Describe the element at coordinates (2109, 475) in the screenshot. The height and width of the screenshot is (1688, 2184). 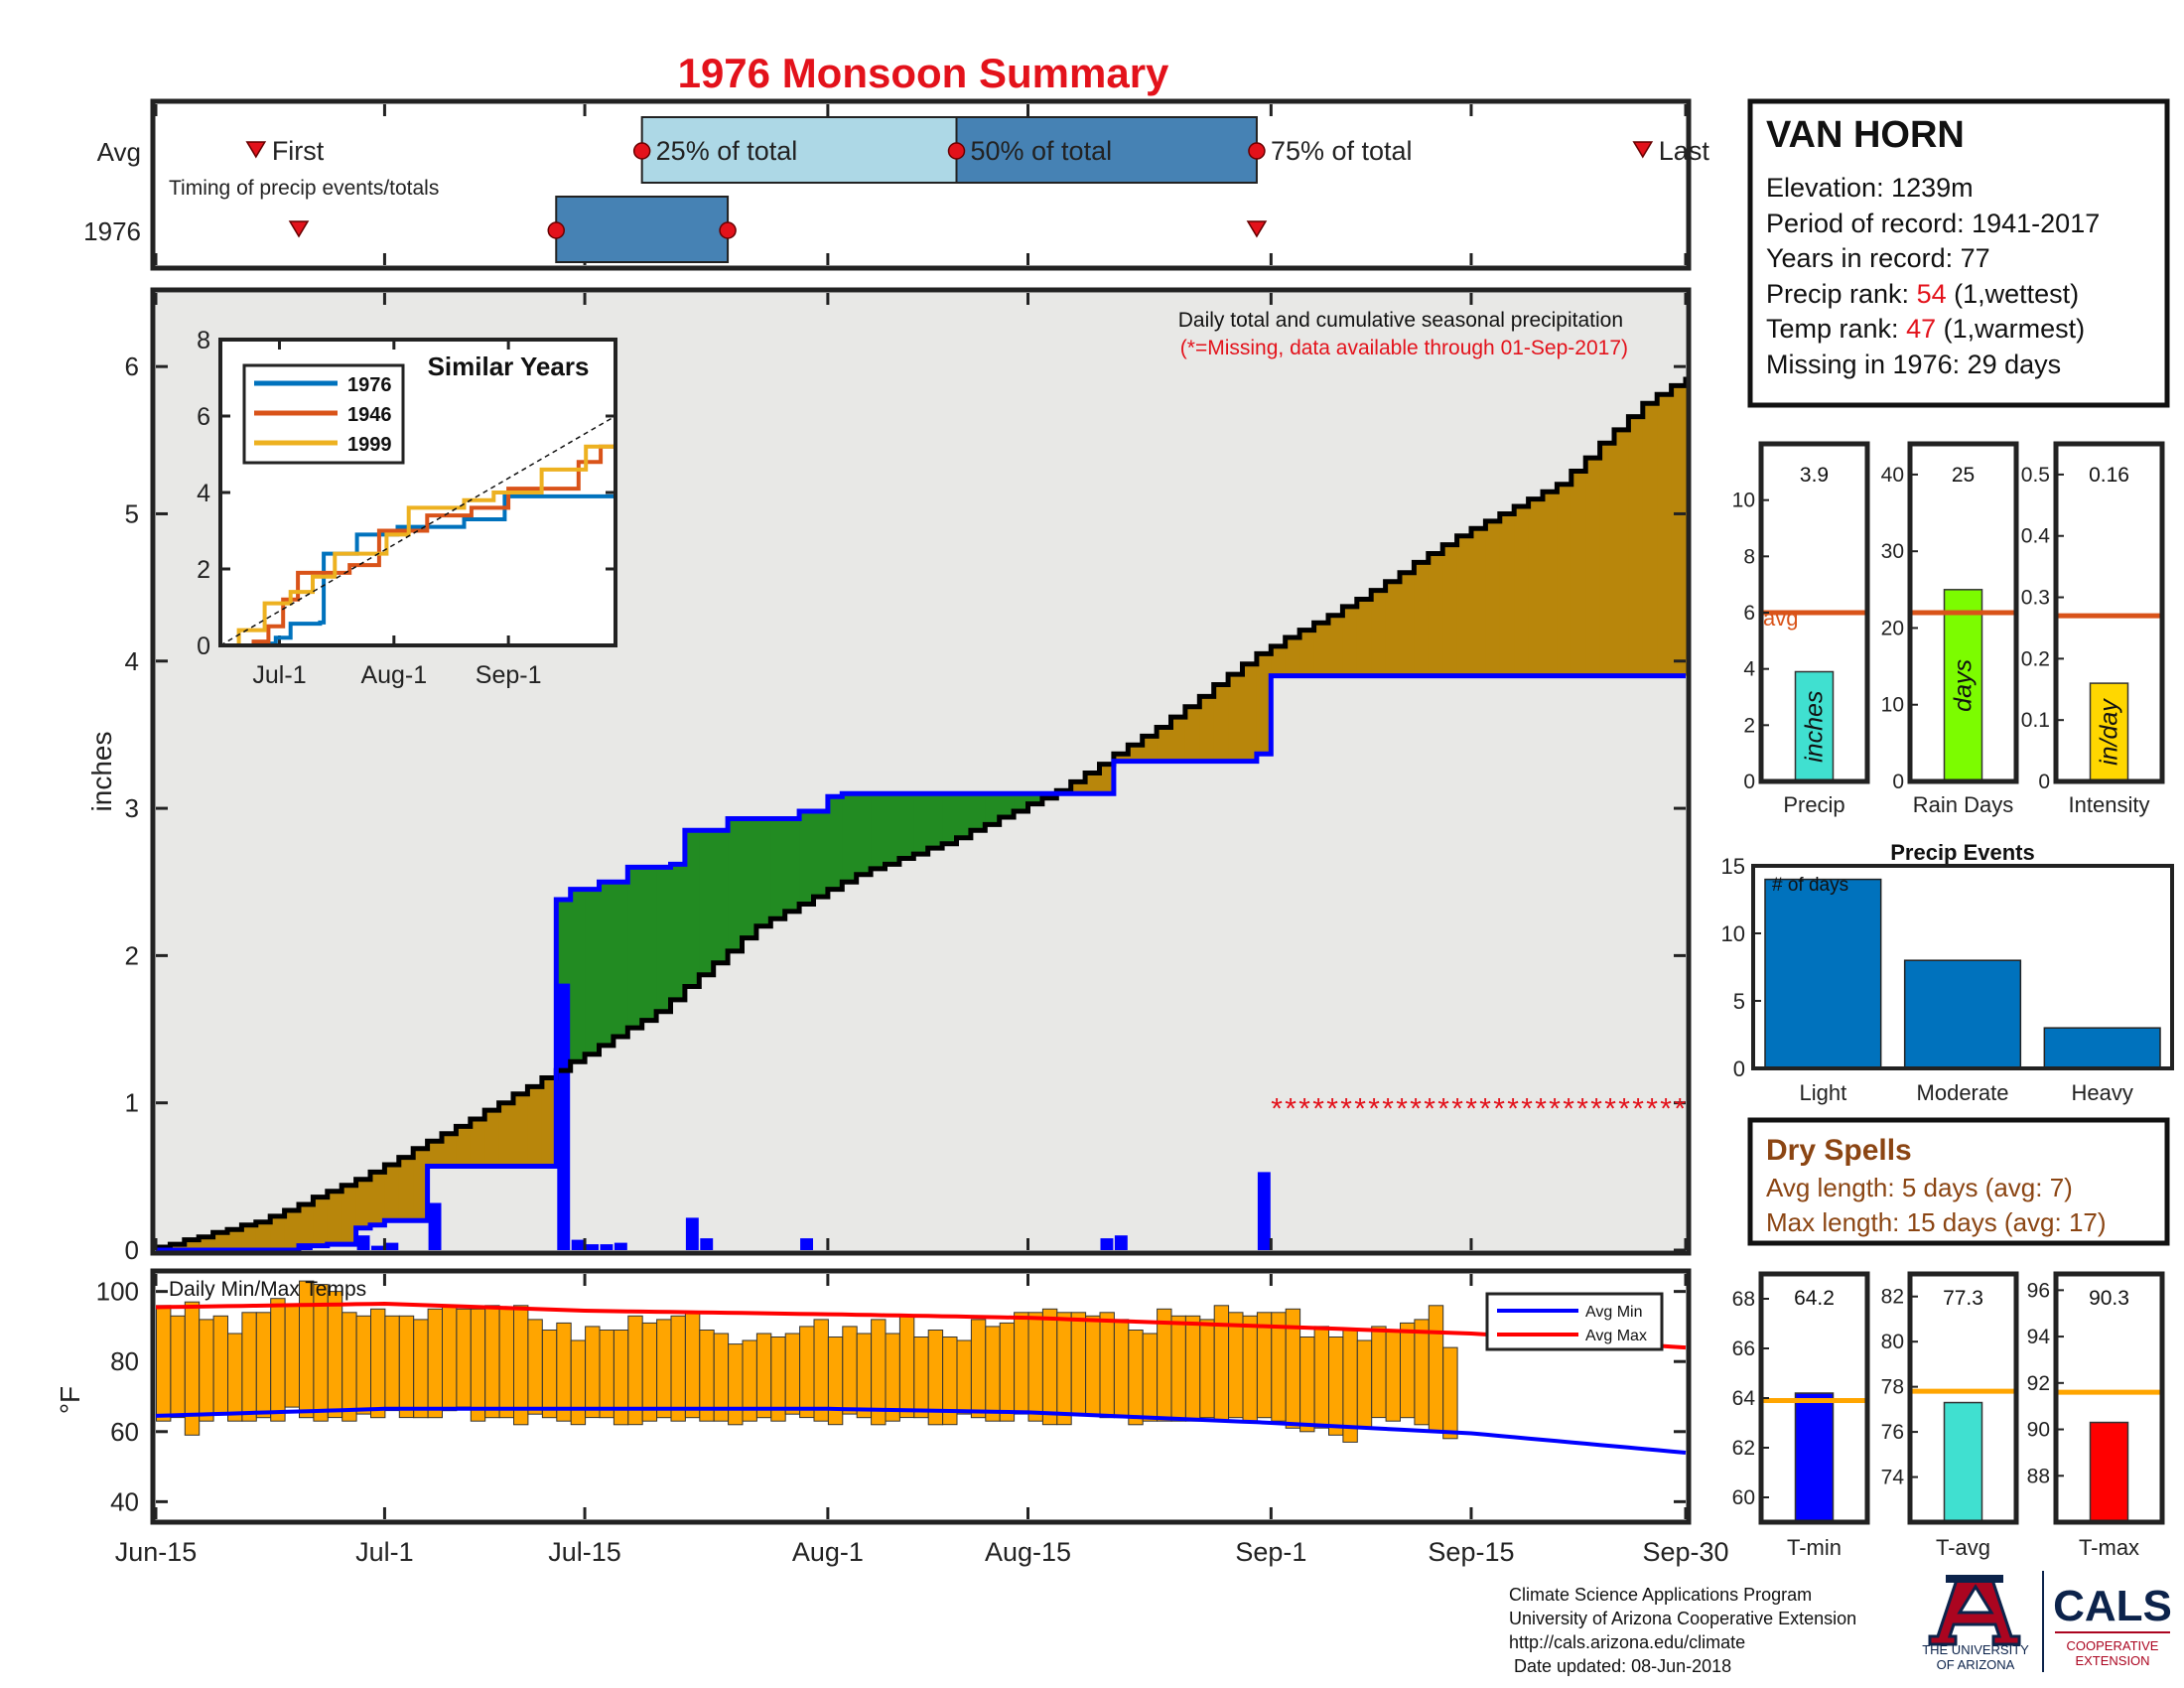
I see `mini-value: 0.16` at that location.